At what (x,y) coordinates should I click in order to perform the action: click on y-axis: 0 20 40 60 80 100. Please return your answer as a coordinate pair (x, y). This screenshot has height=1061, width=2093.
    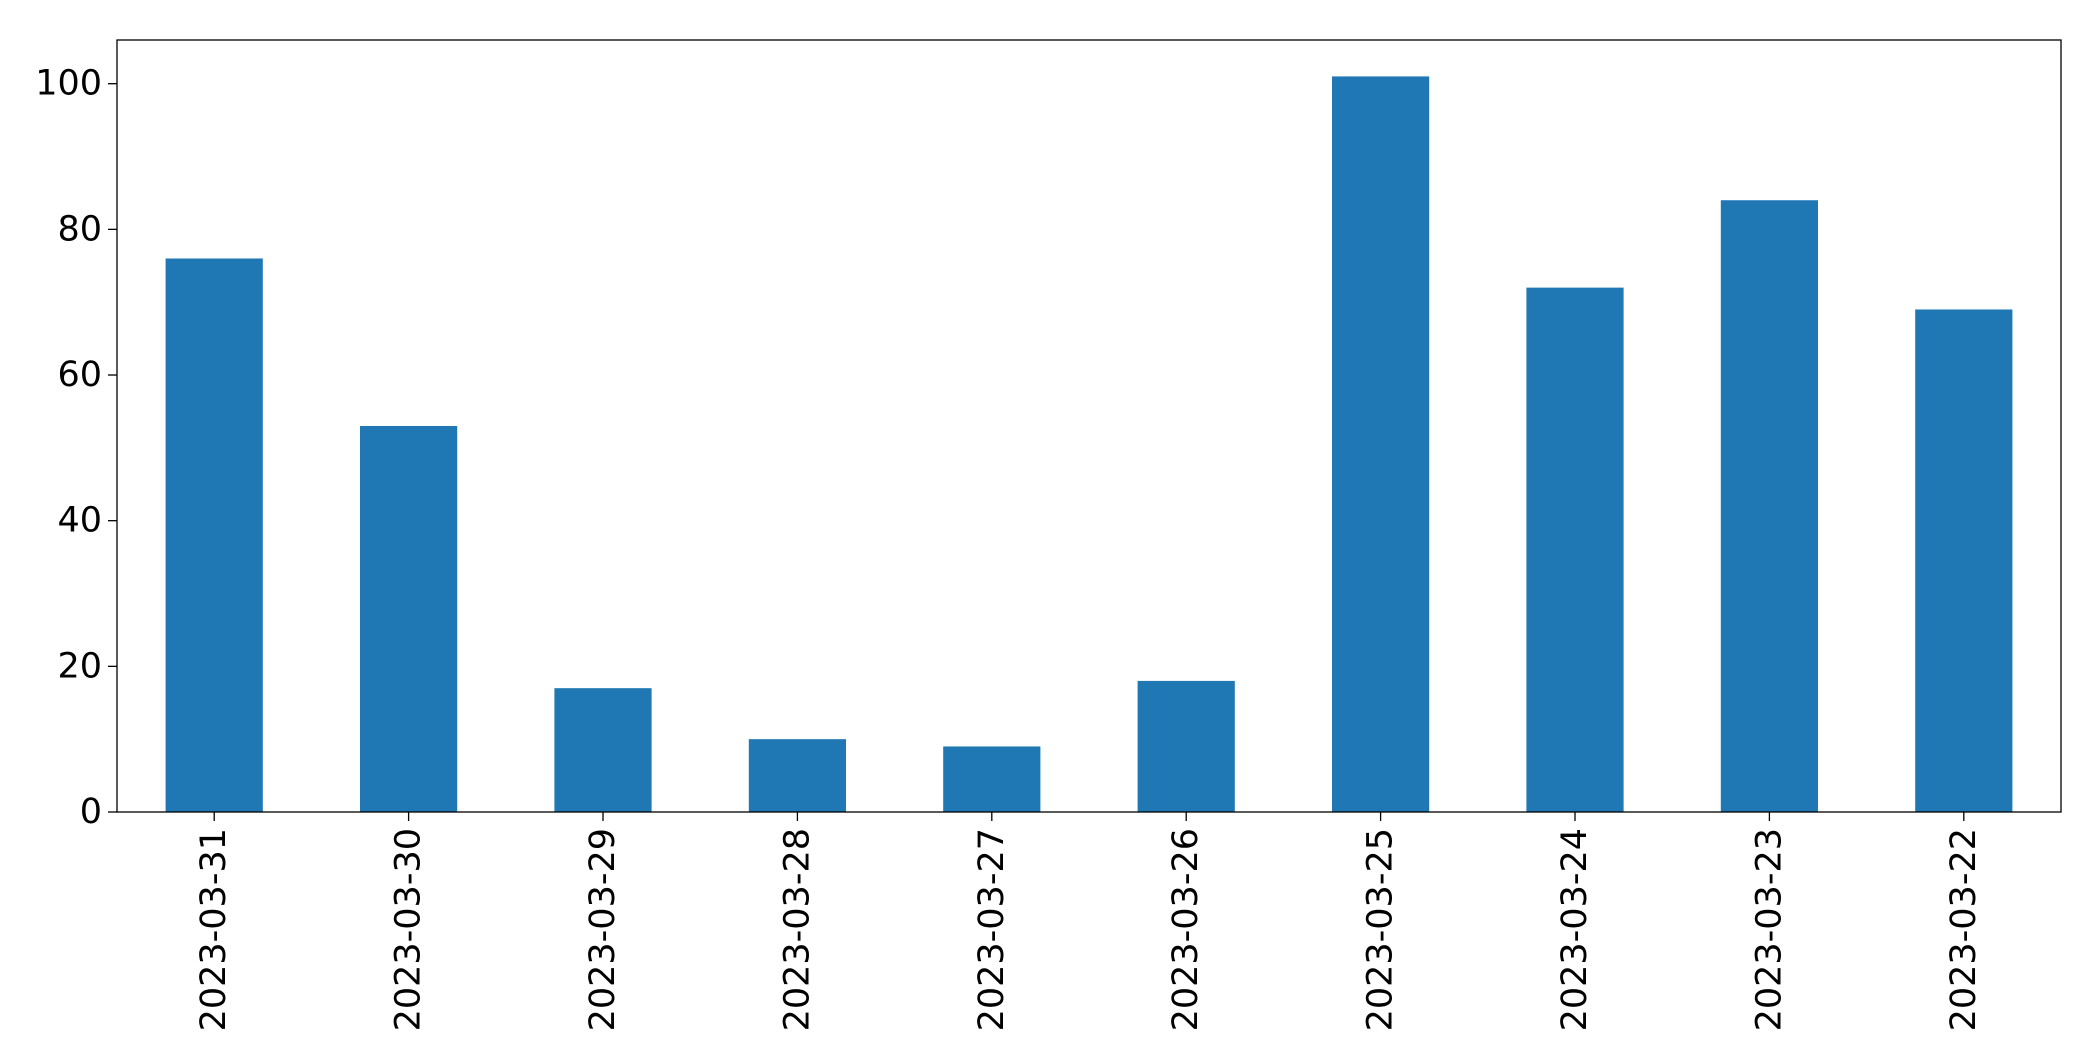
    Looking at the image, I should click on (76, 448).